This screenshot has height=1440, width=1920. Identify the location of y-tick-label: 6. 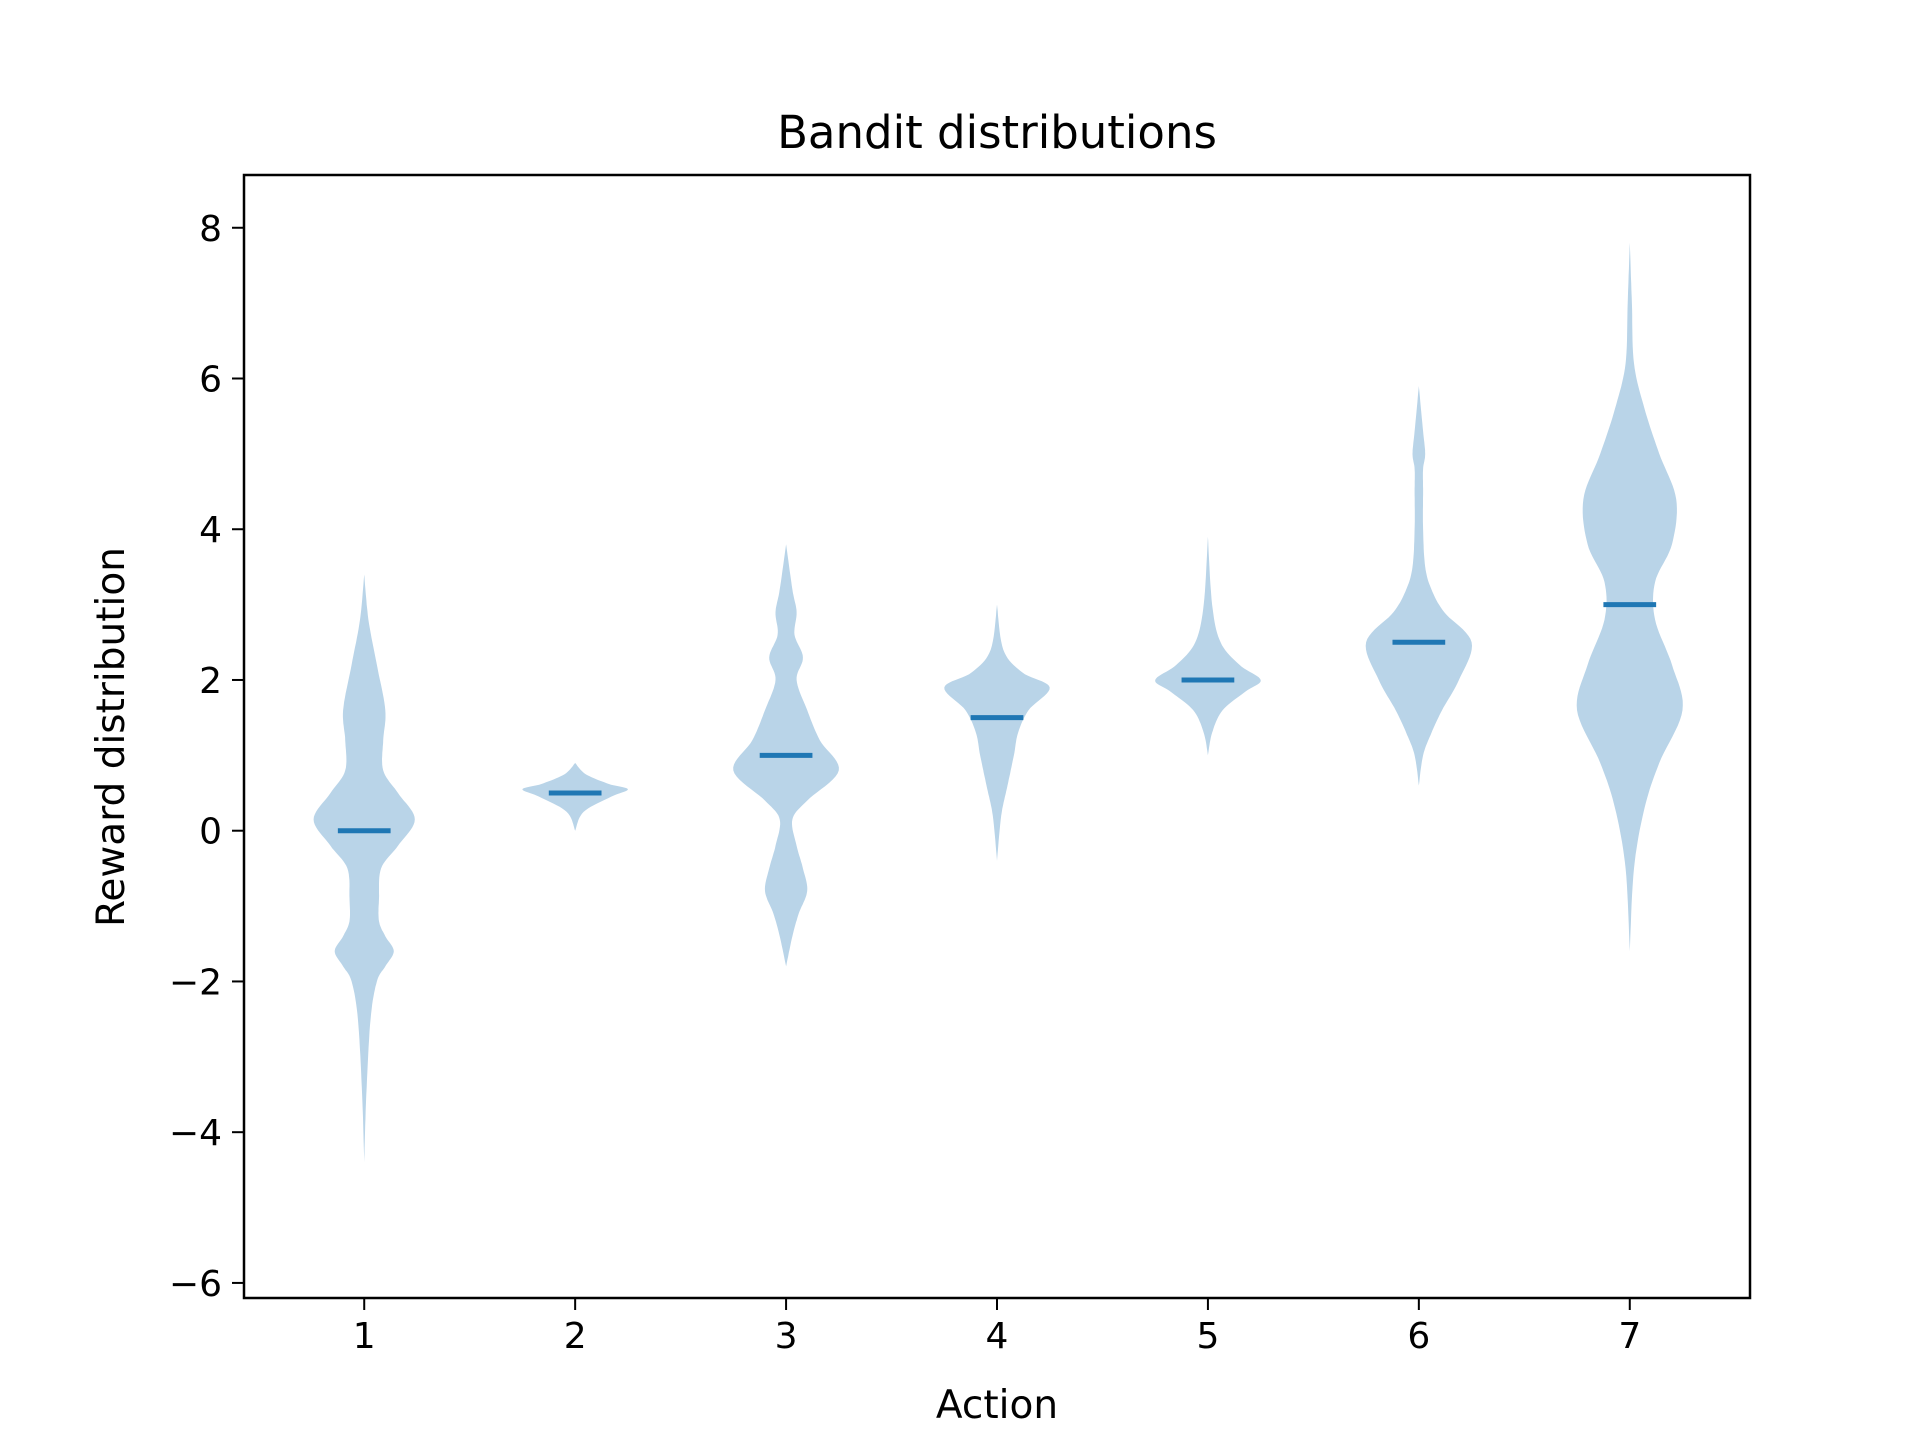
(210, 379).